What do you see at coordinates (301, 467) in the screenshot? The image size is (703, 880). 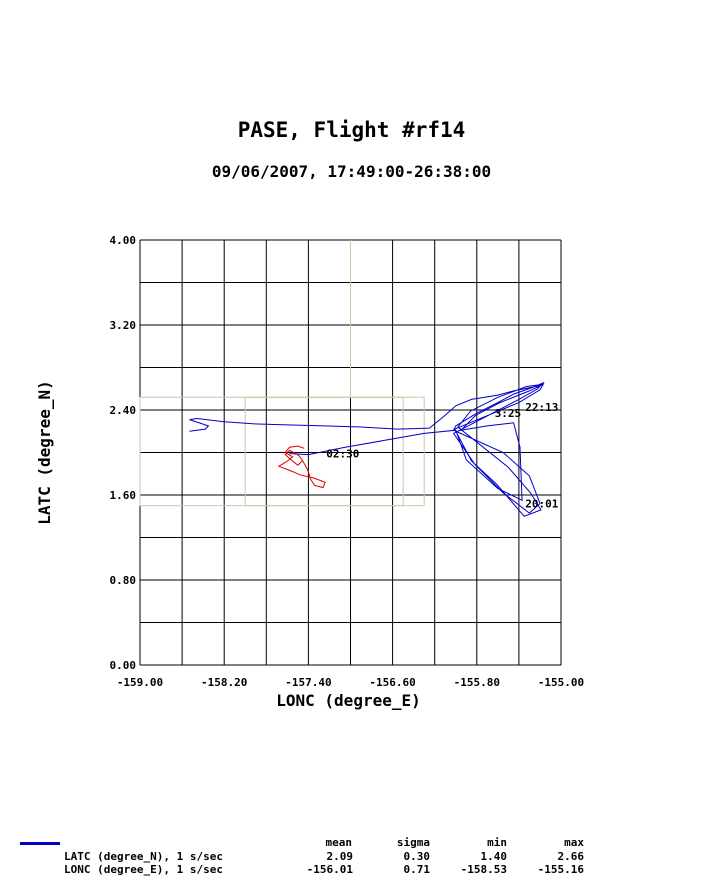 I see `flight-track-highlight-line` at bounding box center [301, 467].